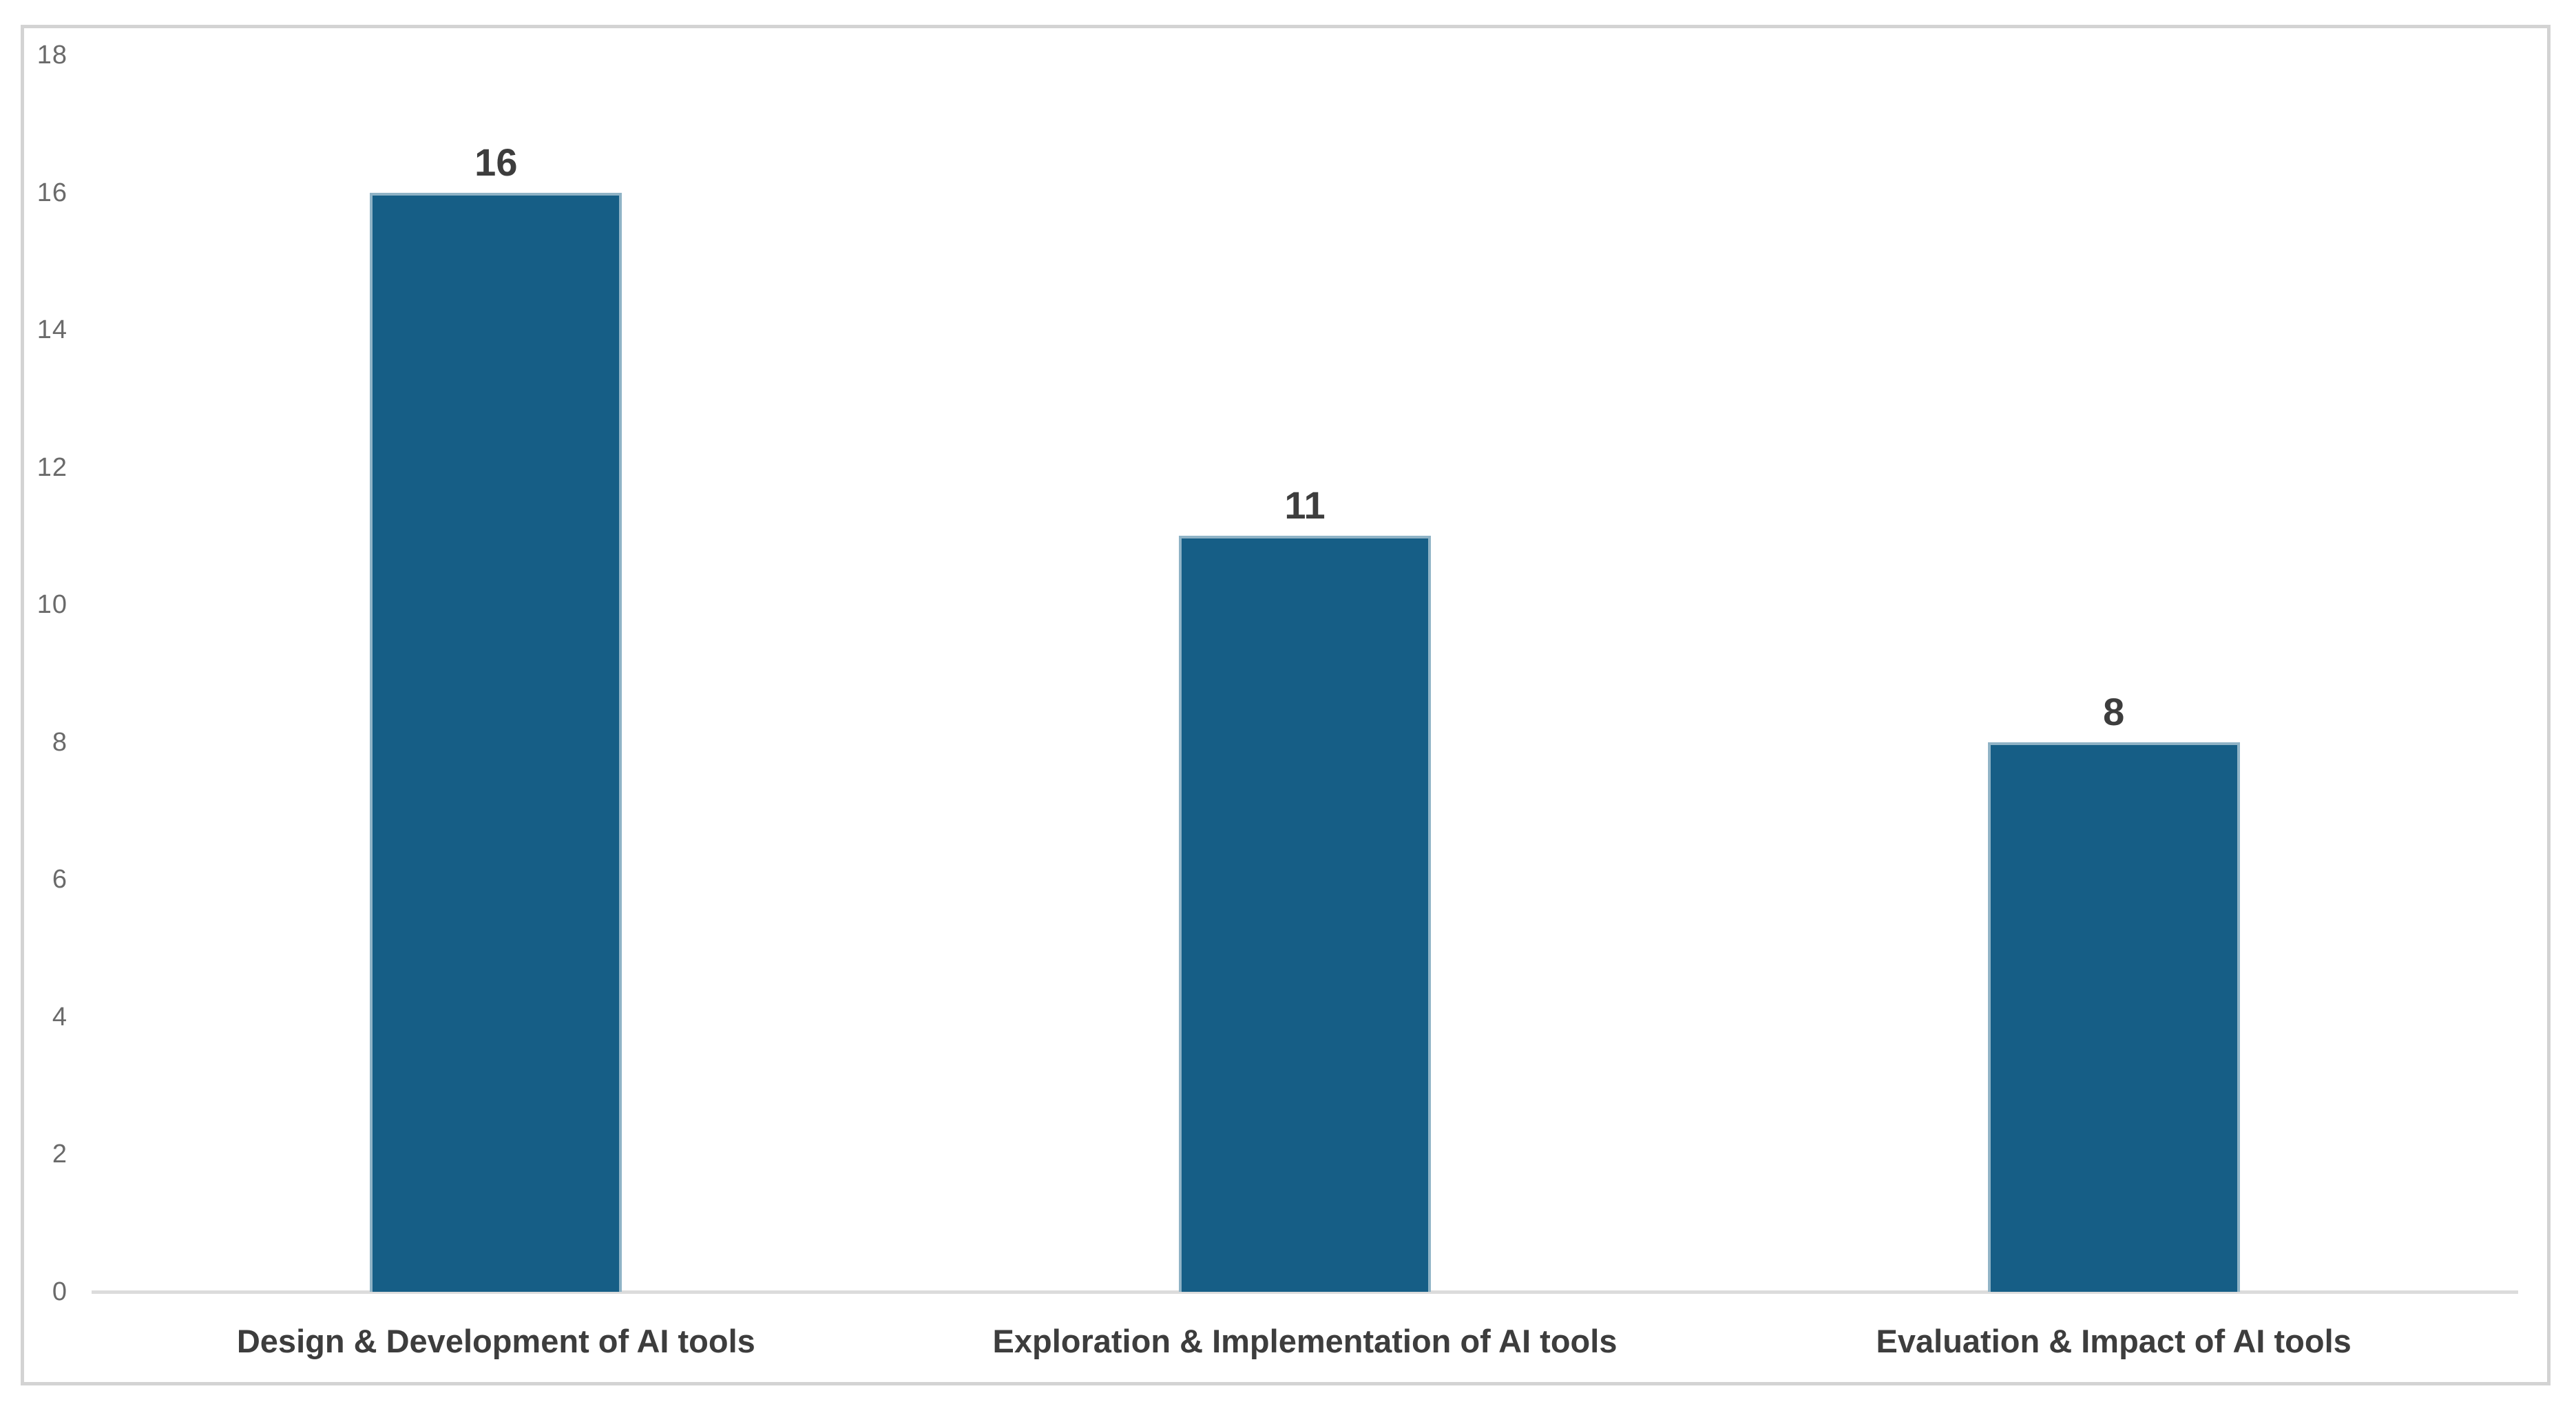  I want to click on category-label: Evaluation & Impact of AI tools, so click(2114, 1341).